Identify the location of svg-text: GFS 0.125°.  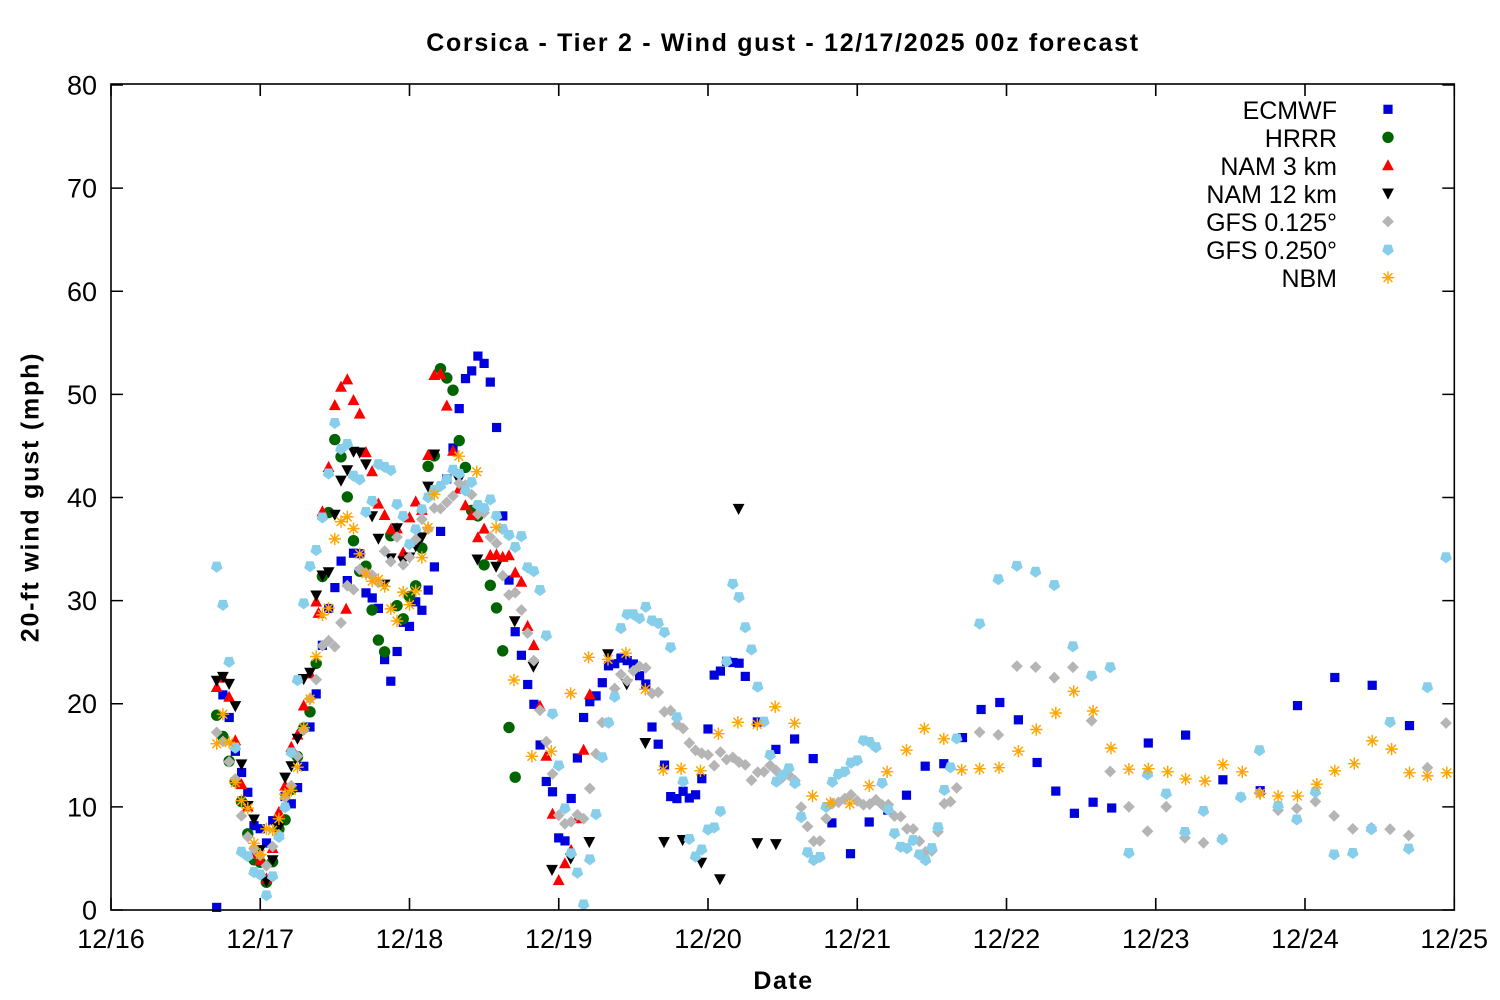
(1271, 223).